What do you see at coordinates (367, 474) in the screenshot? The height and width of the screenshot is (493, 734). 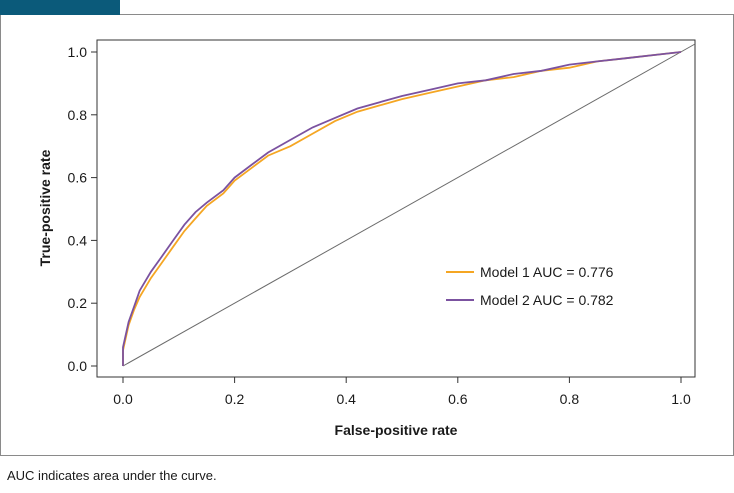 I see `caption-area` at bounding box center [367, 474].